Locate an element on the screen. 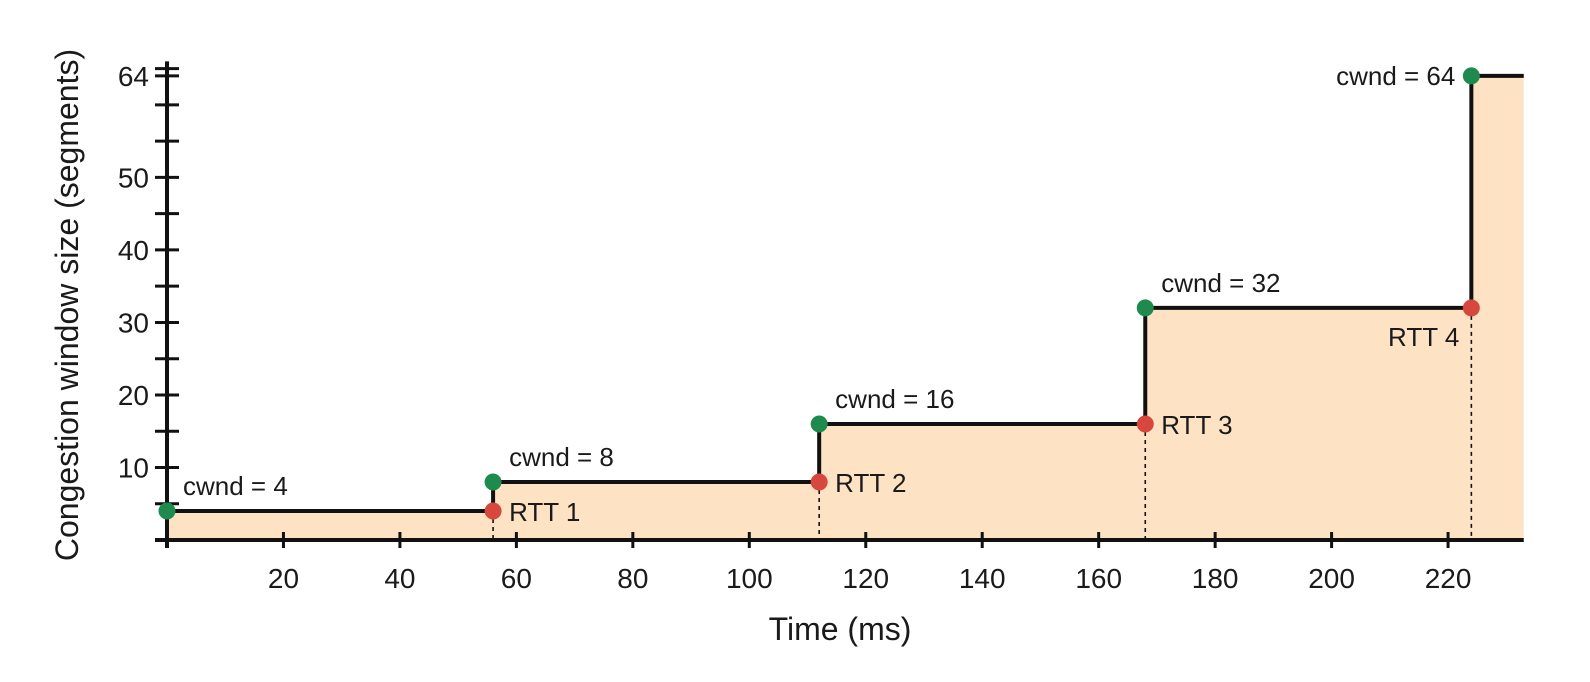  x-tick-label: 200 is located at coordinates (1331, 578).